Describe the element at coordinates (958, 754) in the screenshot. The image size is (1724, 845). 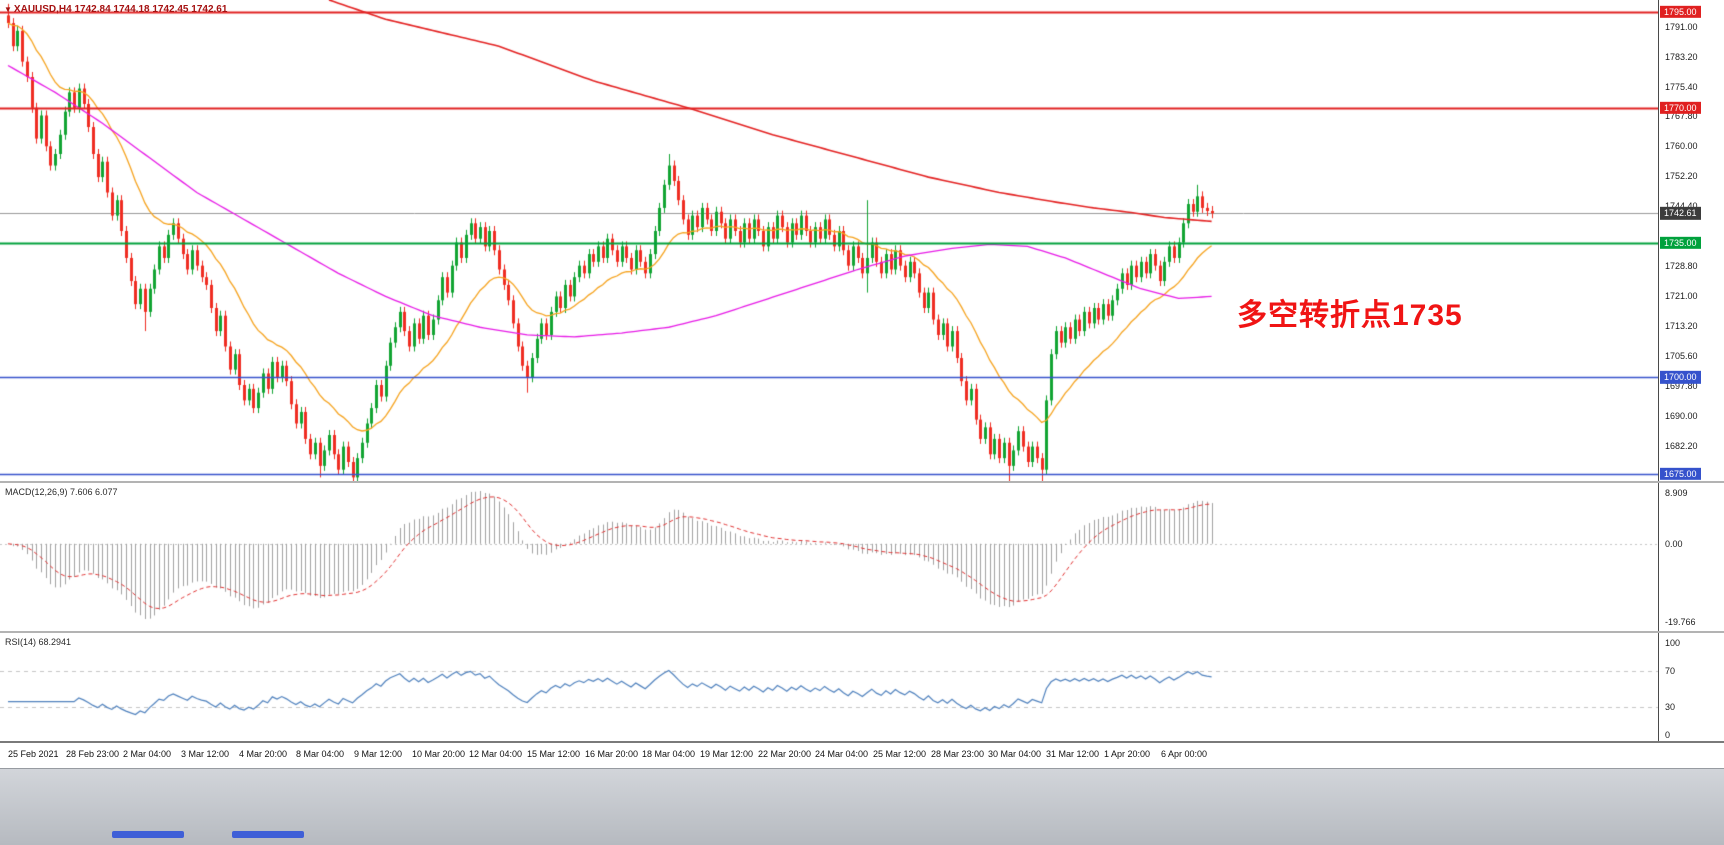
I see `time-axis-label: 28 Mar 23:00` at that location.